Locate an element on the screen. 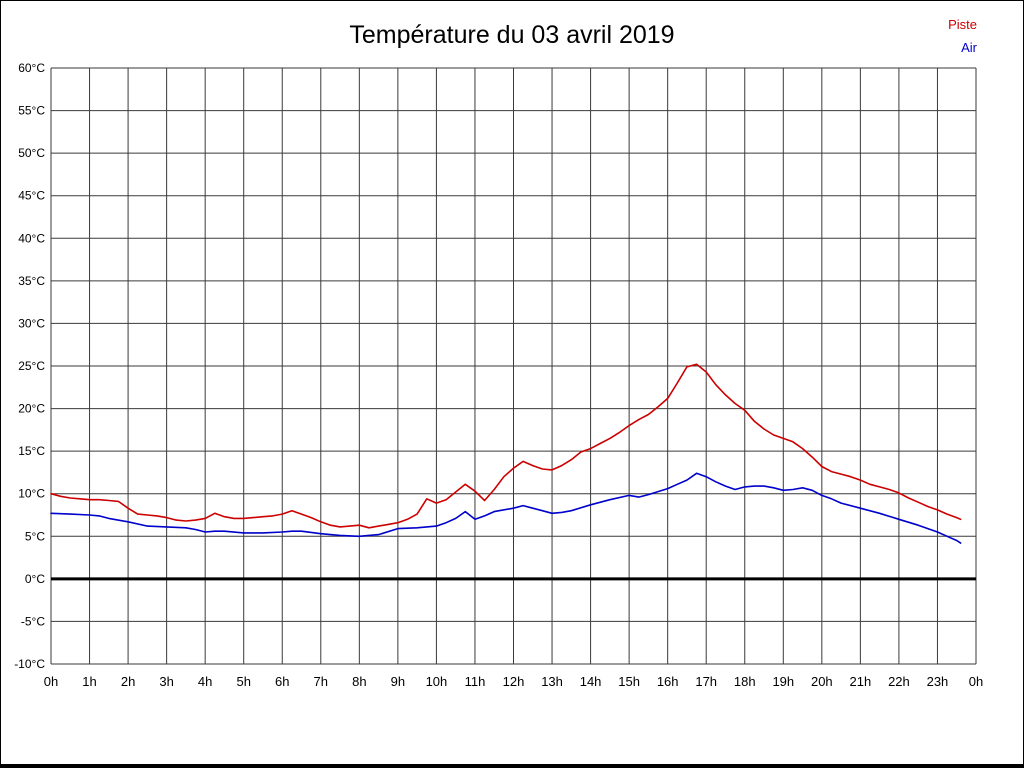  legend-piste: Piste is located at coordinates (962, 24).